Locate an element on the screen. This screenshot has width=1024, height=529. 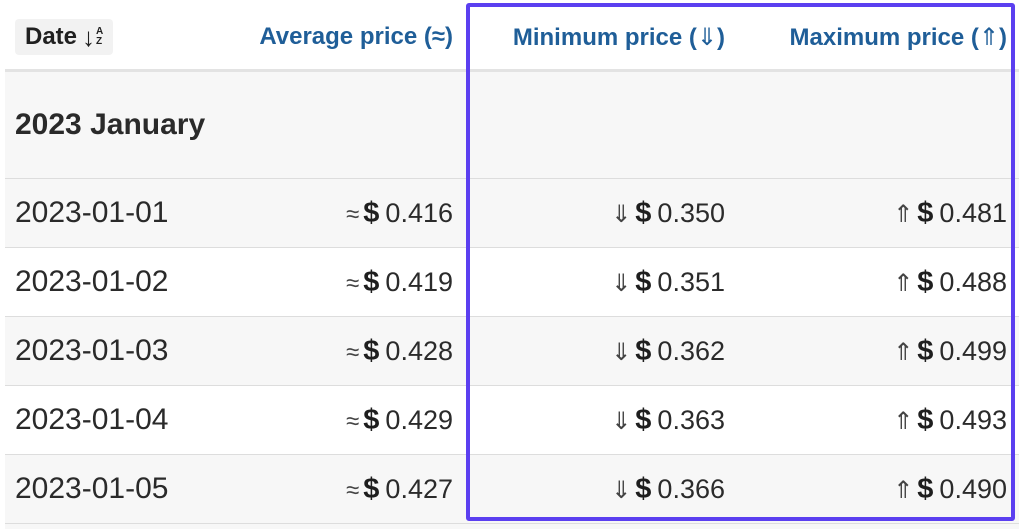
date-header-label: Date is located at coordinates (51, 36).